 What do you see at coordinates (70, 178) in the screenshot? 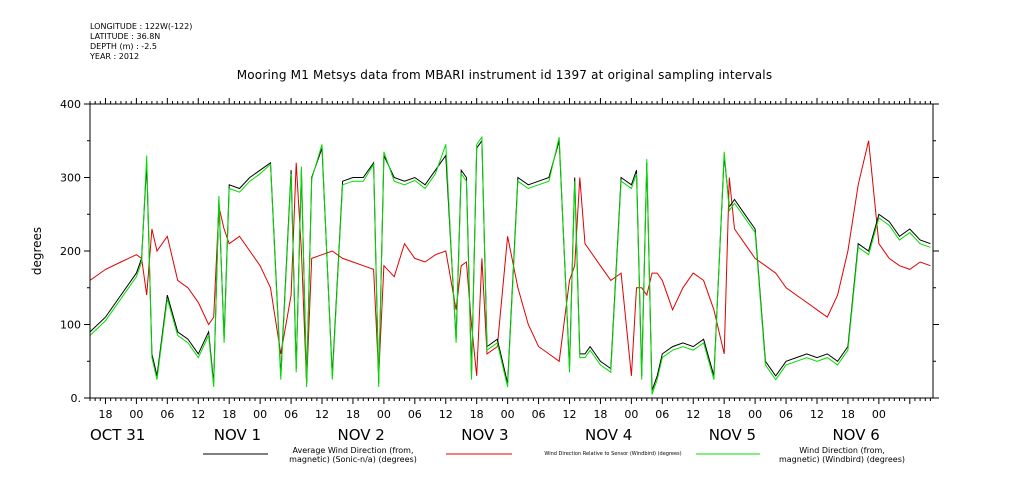
I see `y-tick-label: 300` at bounding box center [70, 178].